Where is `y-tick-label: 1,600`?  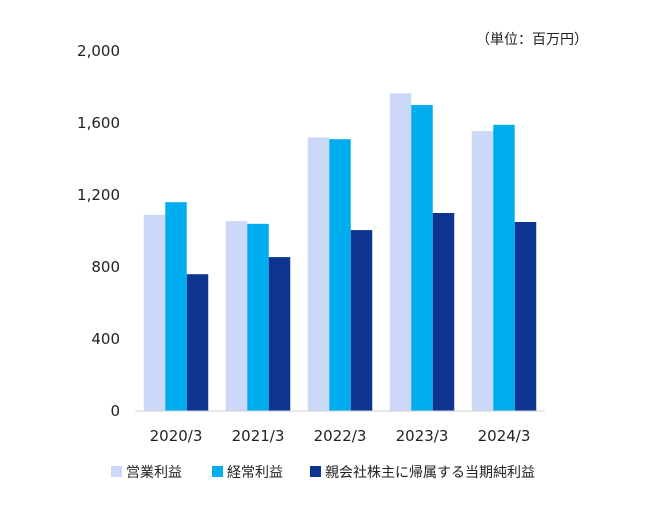
y-tick-label: 1,600 is located at coordinates (98, 123).